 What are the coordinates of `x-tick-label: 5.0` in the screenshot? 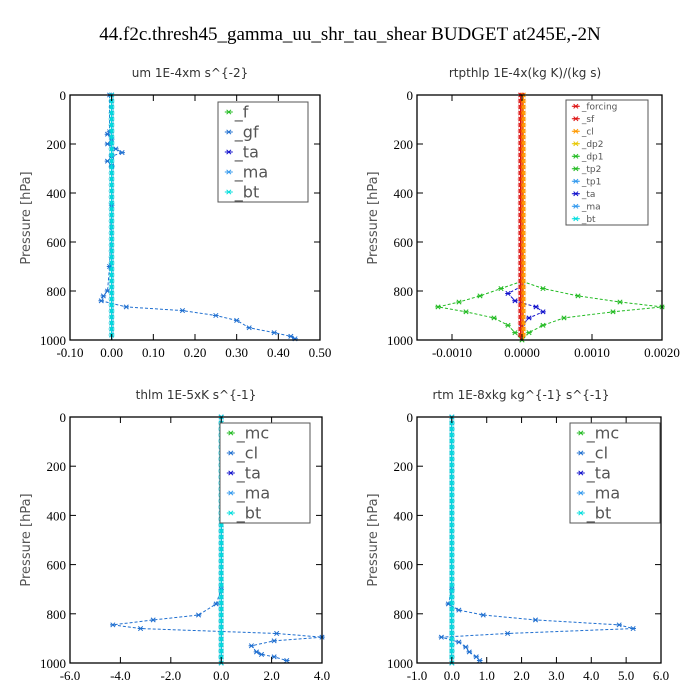 It's located at (626, 675).